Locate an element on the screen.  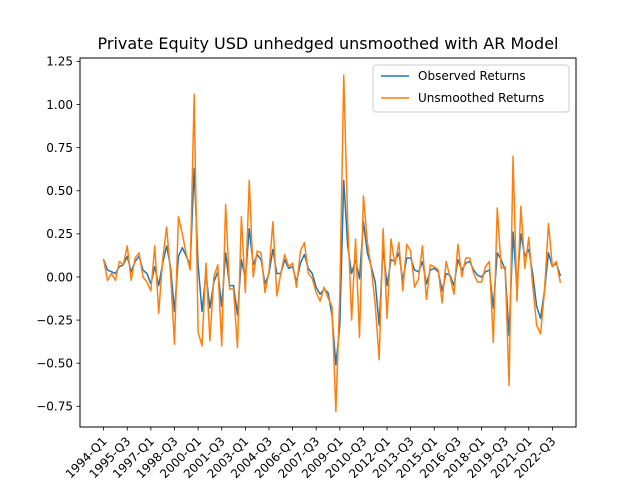
y-tick-label: 0.25 is located at coordinates (59, 234).